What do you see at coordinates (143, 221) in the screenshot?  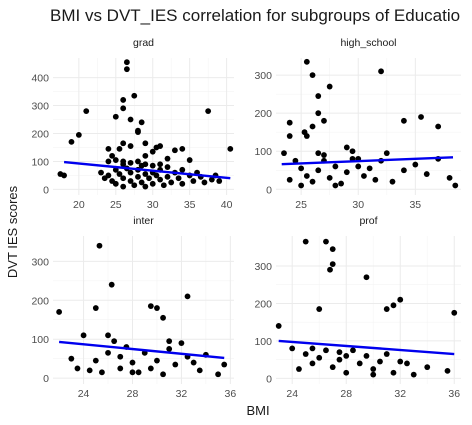 I see `facet-strip-label: inter` at bounding box center [143, 221].